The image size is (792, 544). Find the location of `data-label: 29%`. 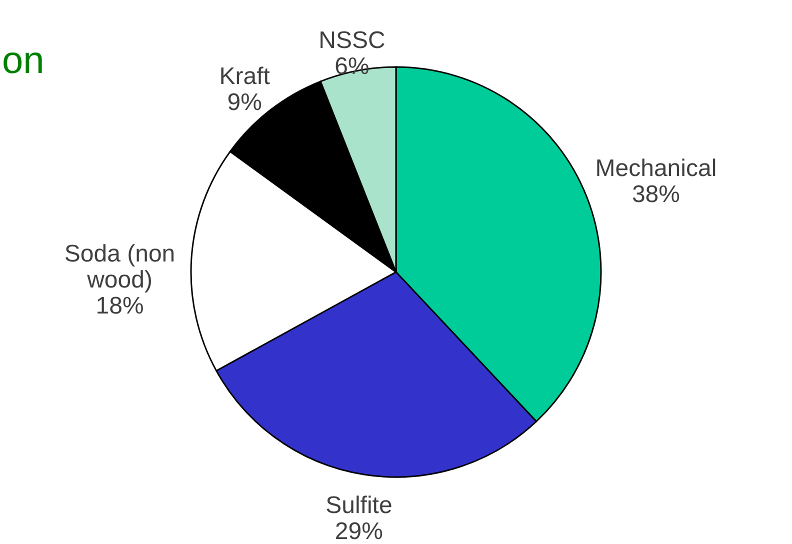

data-label: 29% is located at coordinates (358, 531).